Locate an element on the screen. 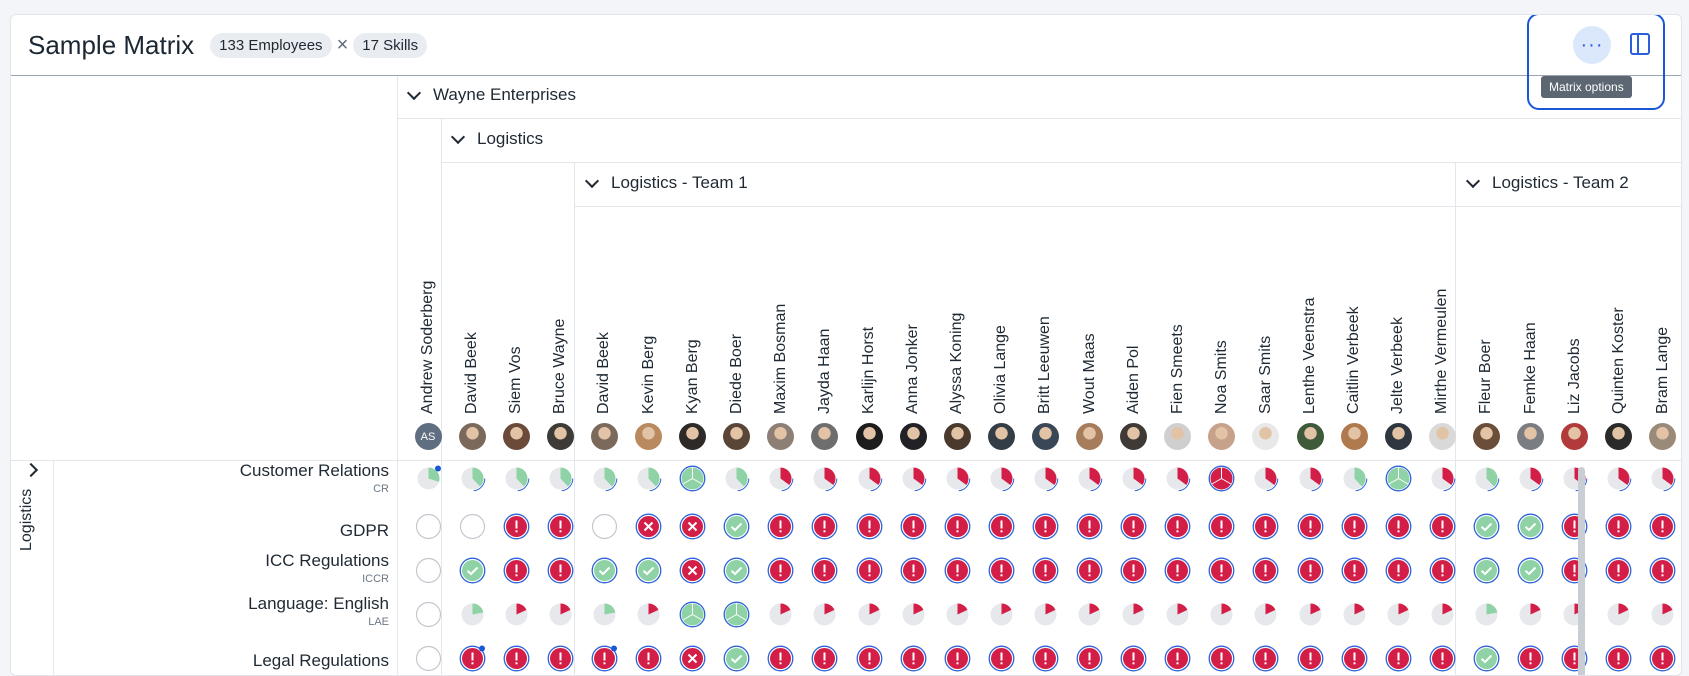 The image size is (1689, 676). employee-name: Kyan Berg is located at coordinates (692, 376).